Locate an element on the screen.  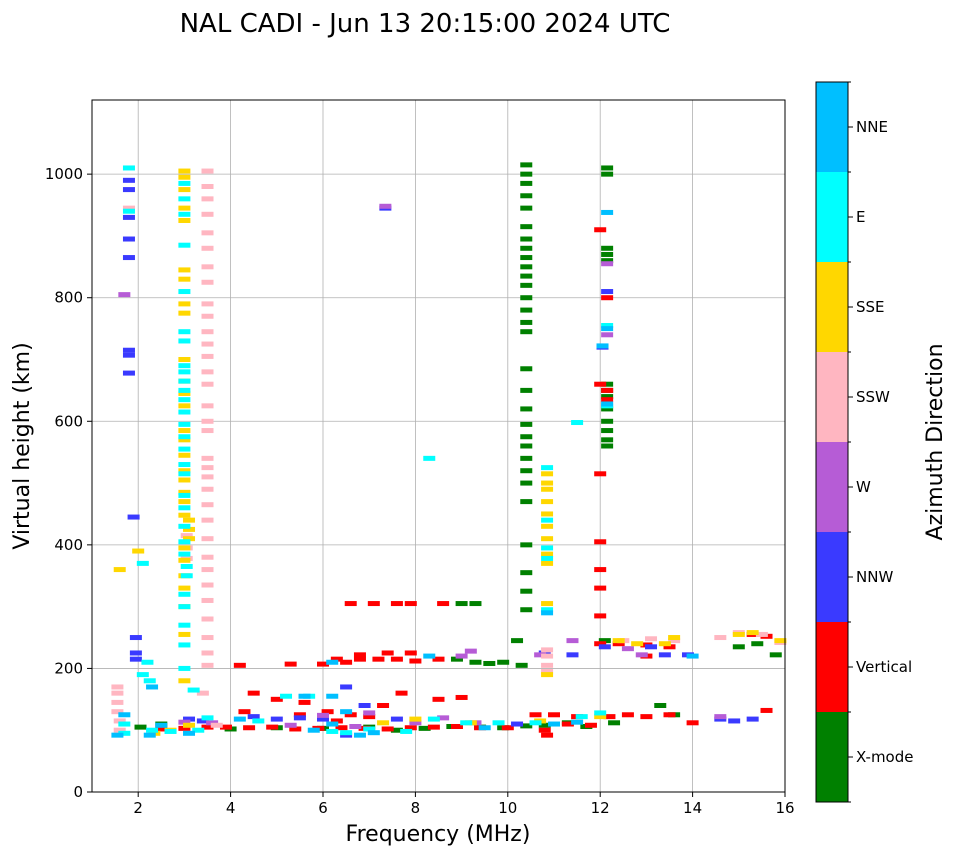
chart-title: NAL CADI - Jun 13 20:15:00 2024 UTC is located at coordinates (425, 24).